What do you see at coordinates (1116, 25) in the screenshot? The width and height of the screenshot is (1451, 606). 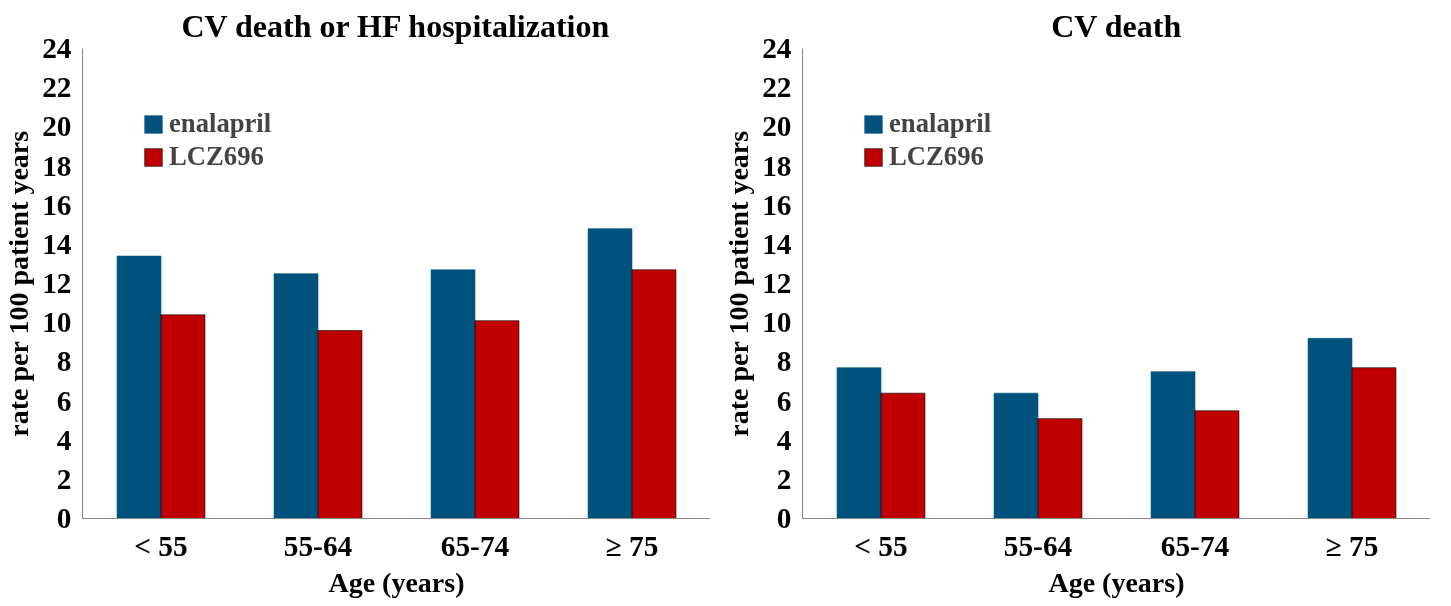 I see `chart-title: CV death` at bounding box center [1116, 25].